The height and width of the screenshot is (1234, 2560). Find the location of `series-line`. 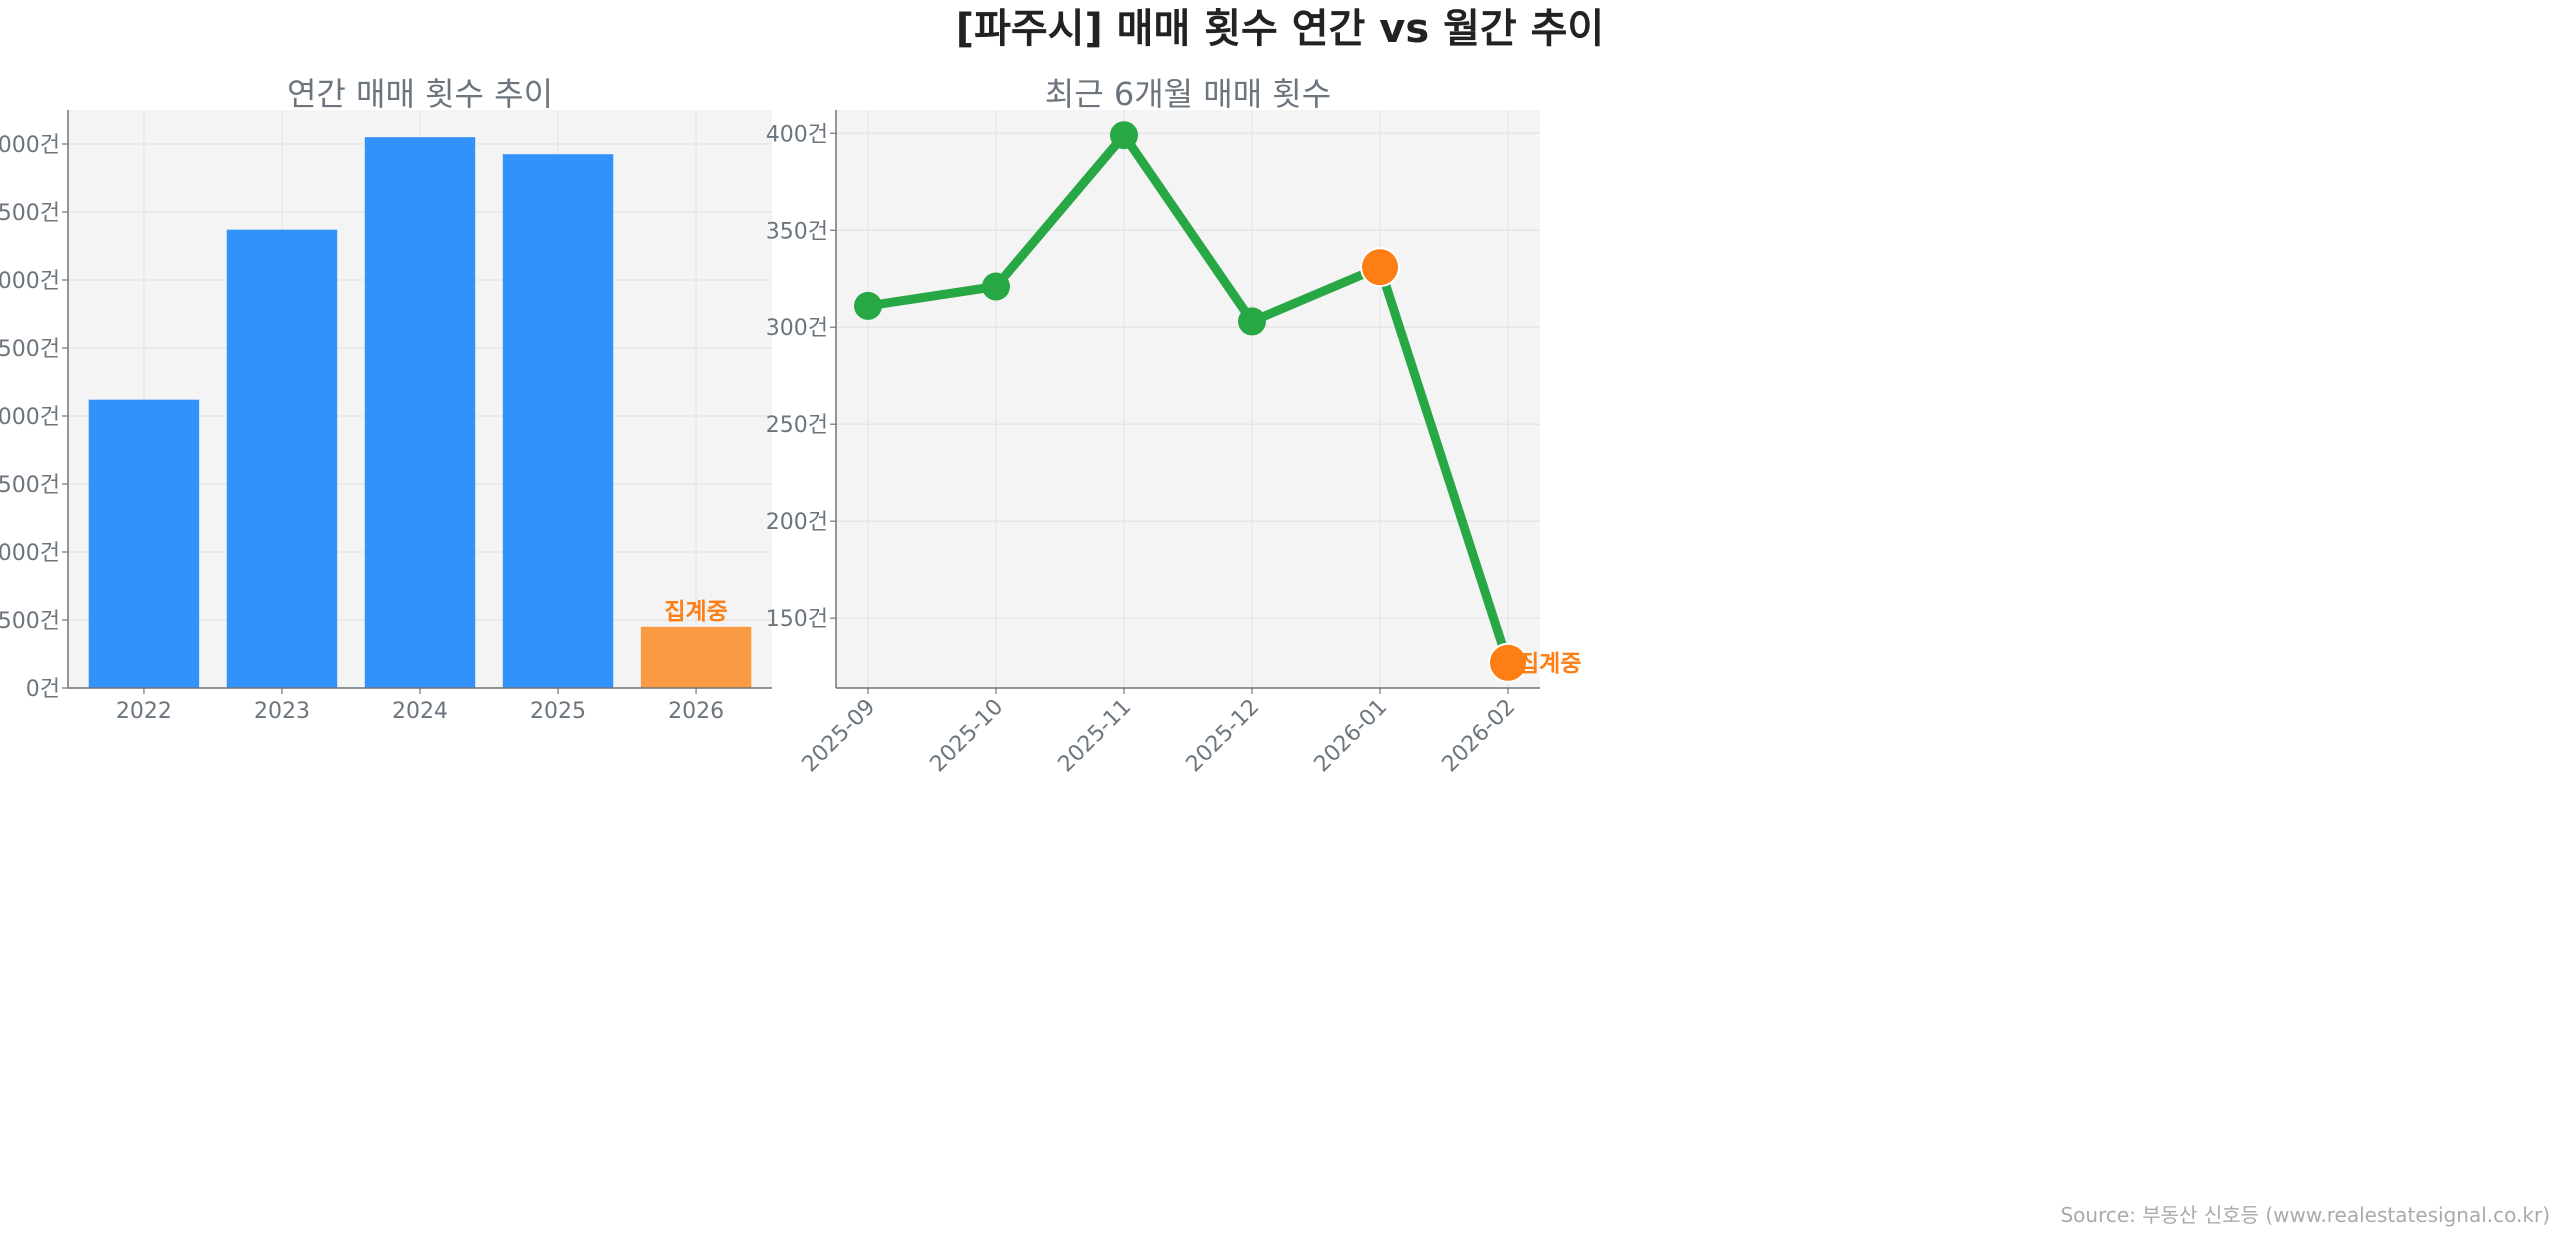

series-line is located at coordinates (1190, 397).